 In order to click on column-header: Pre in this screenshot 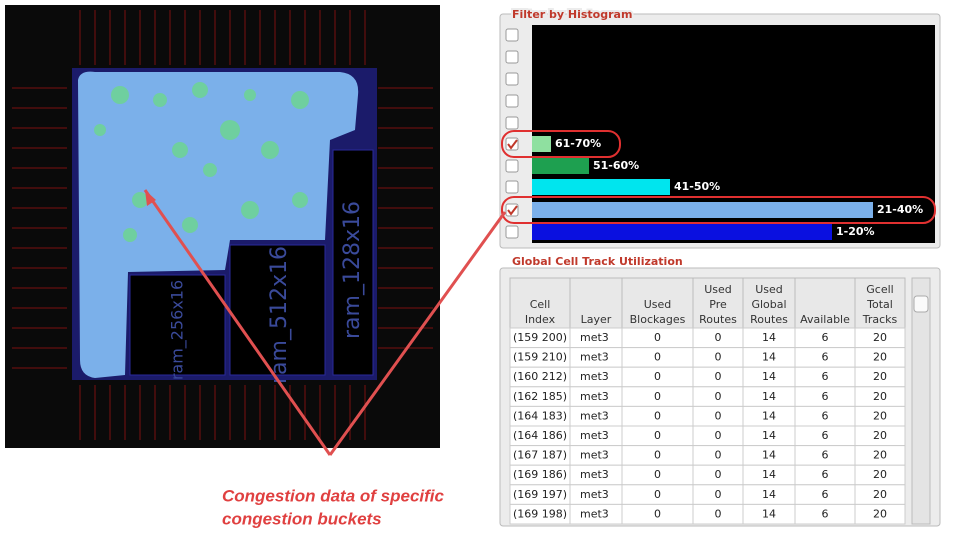, I will do `click(718, 304)`.